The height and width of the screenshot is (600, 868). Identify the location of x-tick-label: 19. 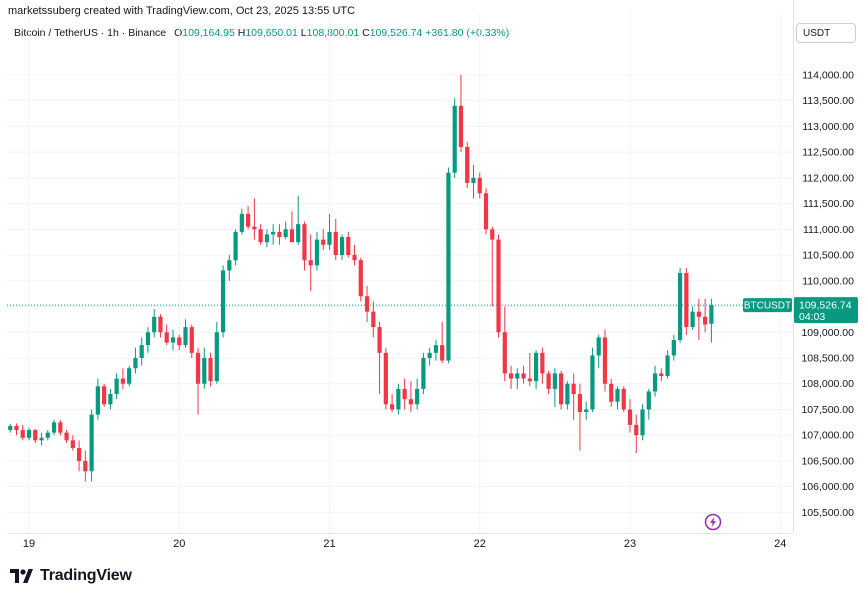
(29, 544).